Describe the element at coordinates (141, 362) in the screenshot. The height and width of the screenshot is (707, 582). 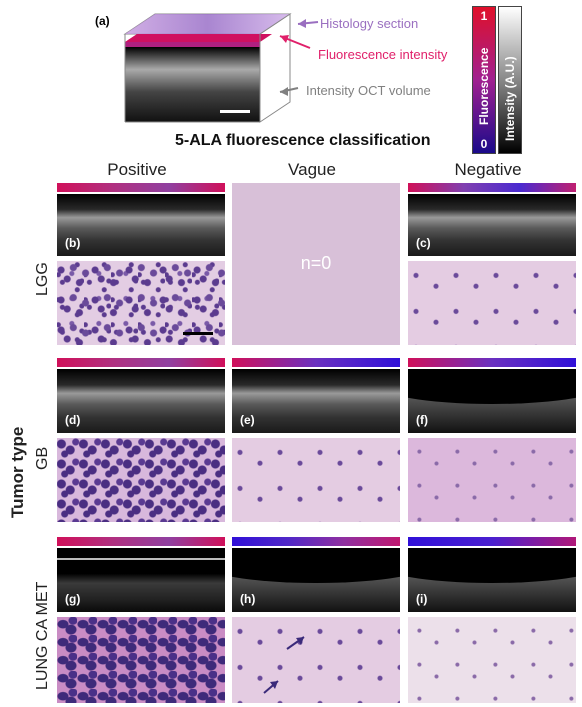
I see `fluorescence-bar-d` at that location.